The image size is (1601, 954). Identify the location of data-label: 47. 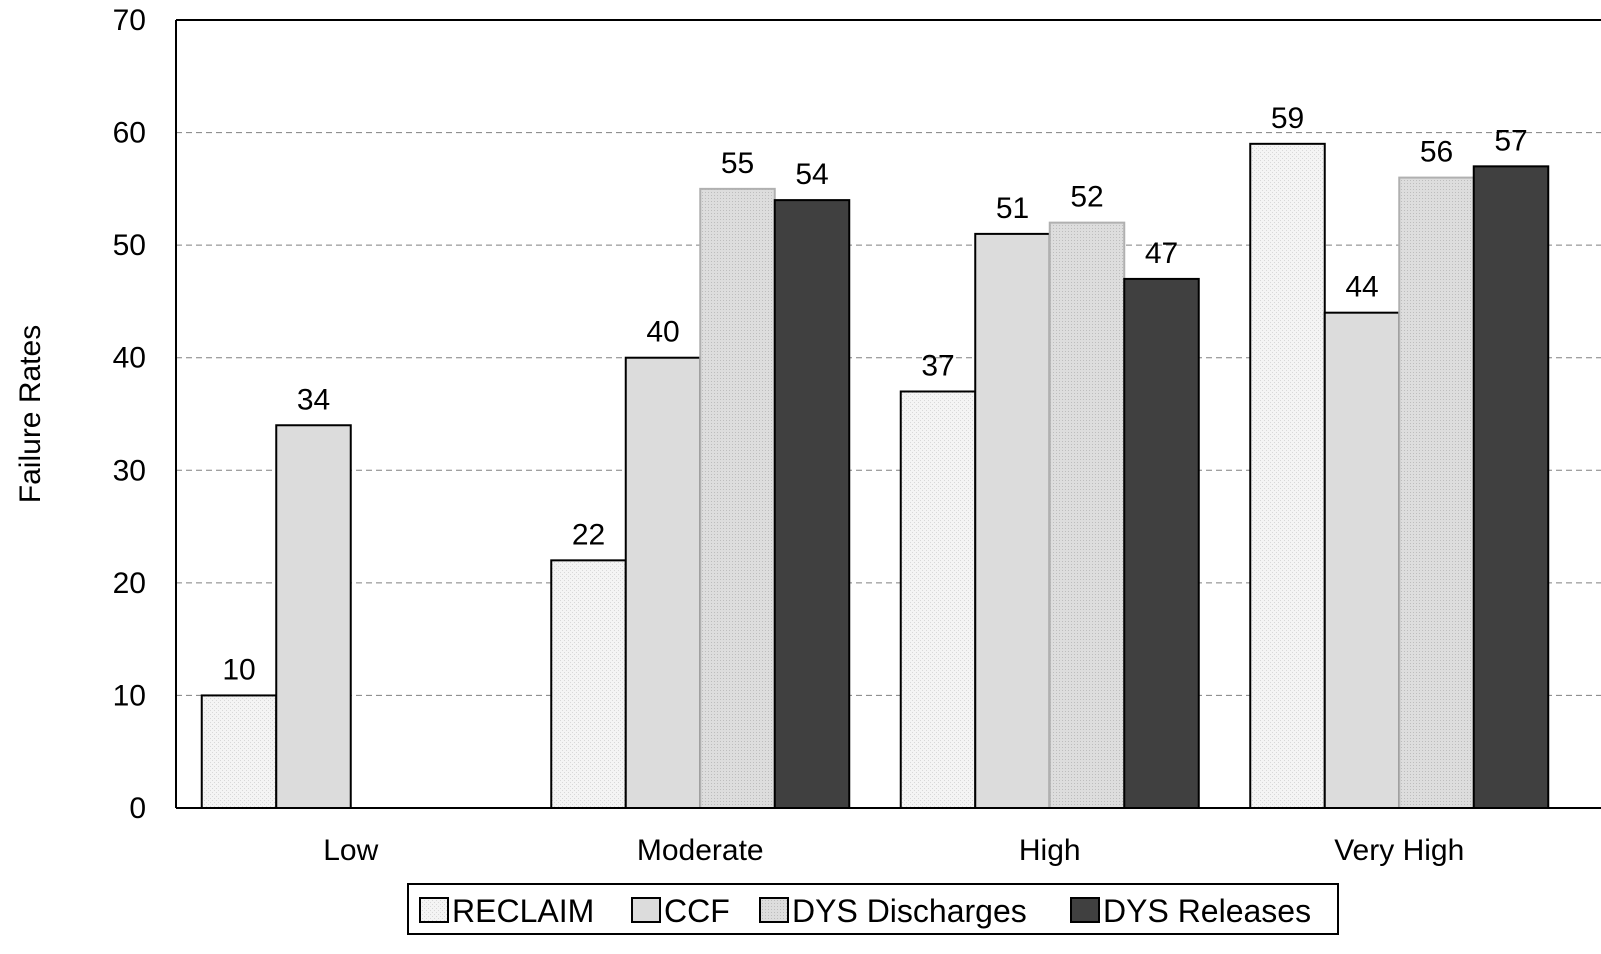
(1161, 253).